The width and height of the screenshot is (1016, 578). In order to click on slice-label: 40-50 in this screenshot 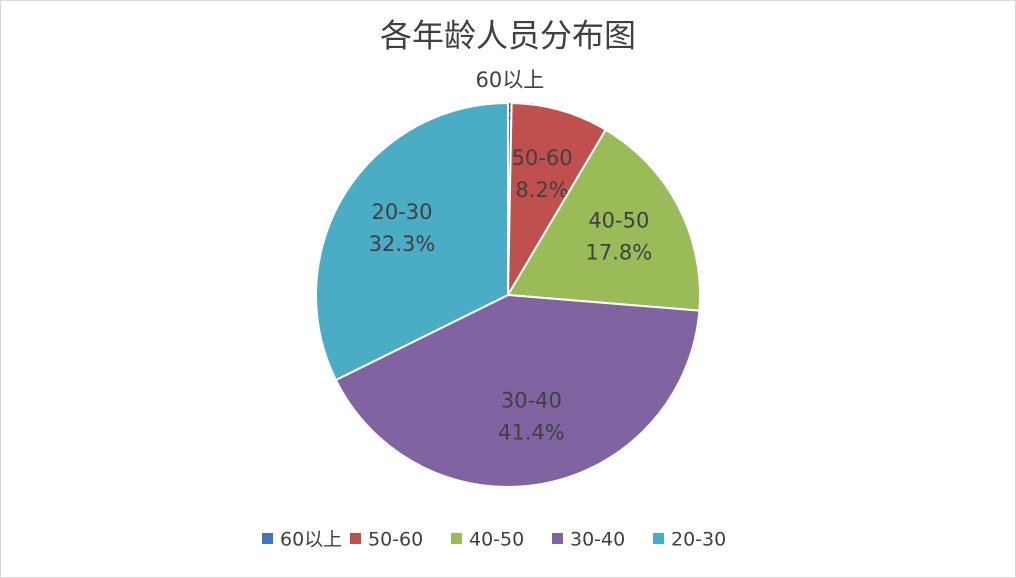, I will do `click(618, 221)`.